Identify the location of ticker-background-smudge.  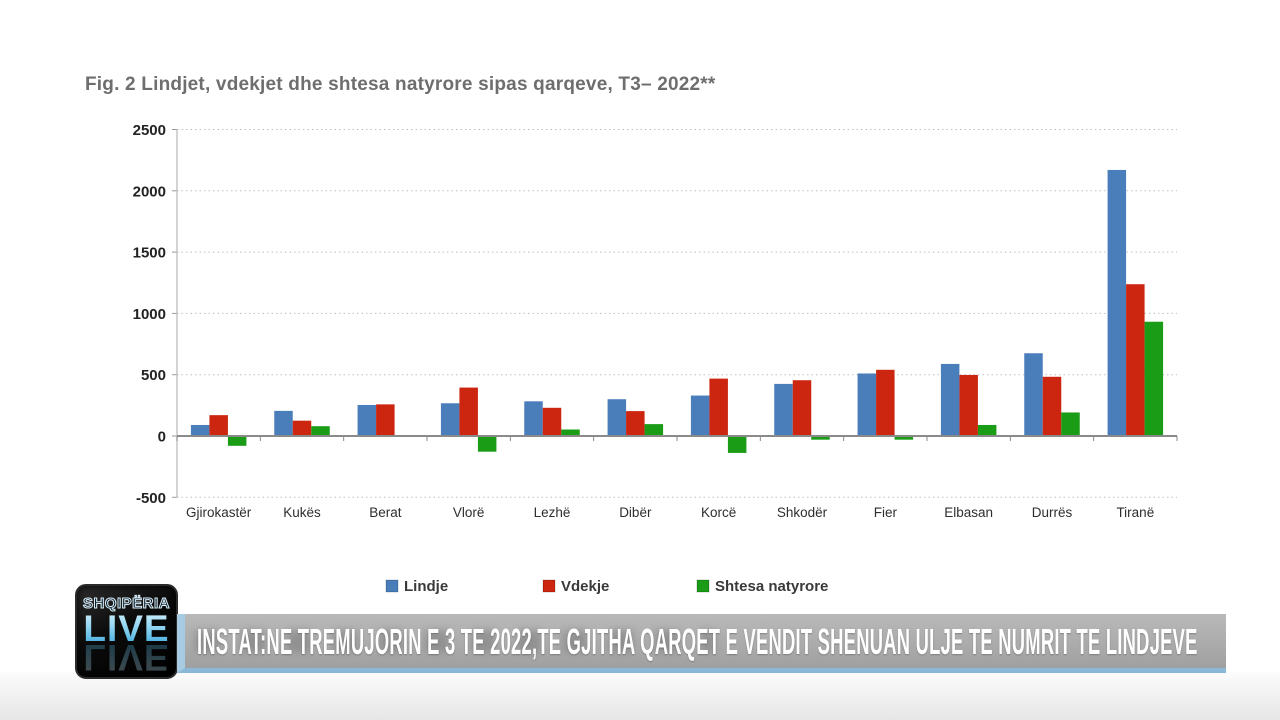
(455, 641).